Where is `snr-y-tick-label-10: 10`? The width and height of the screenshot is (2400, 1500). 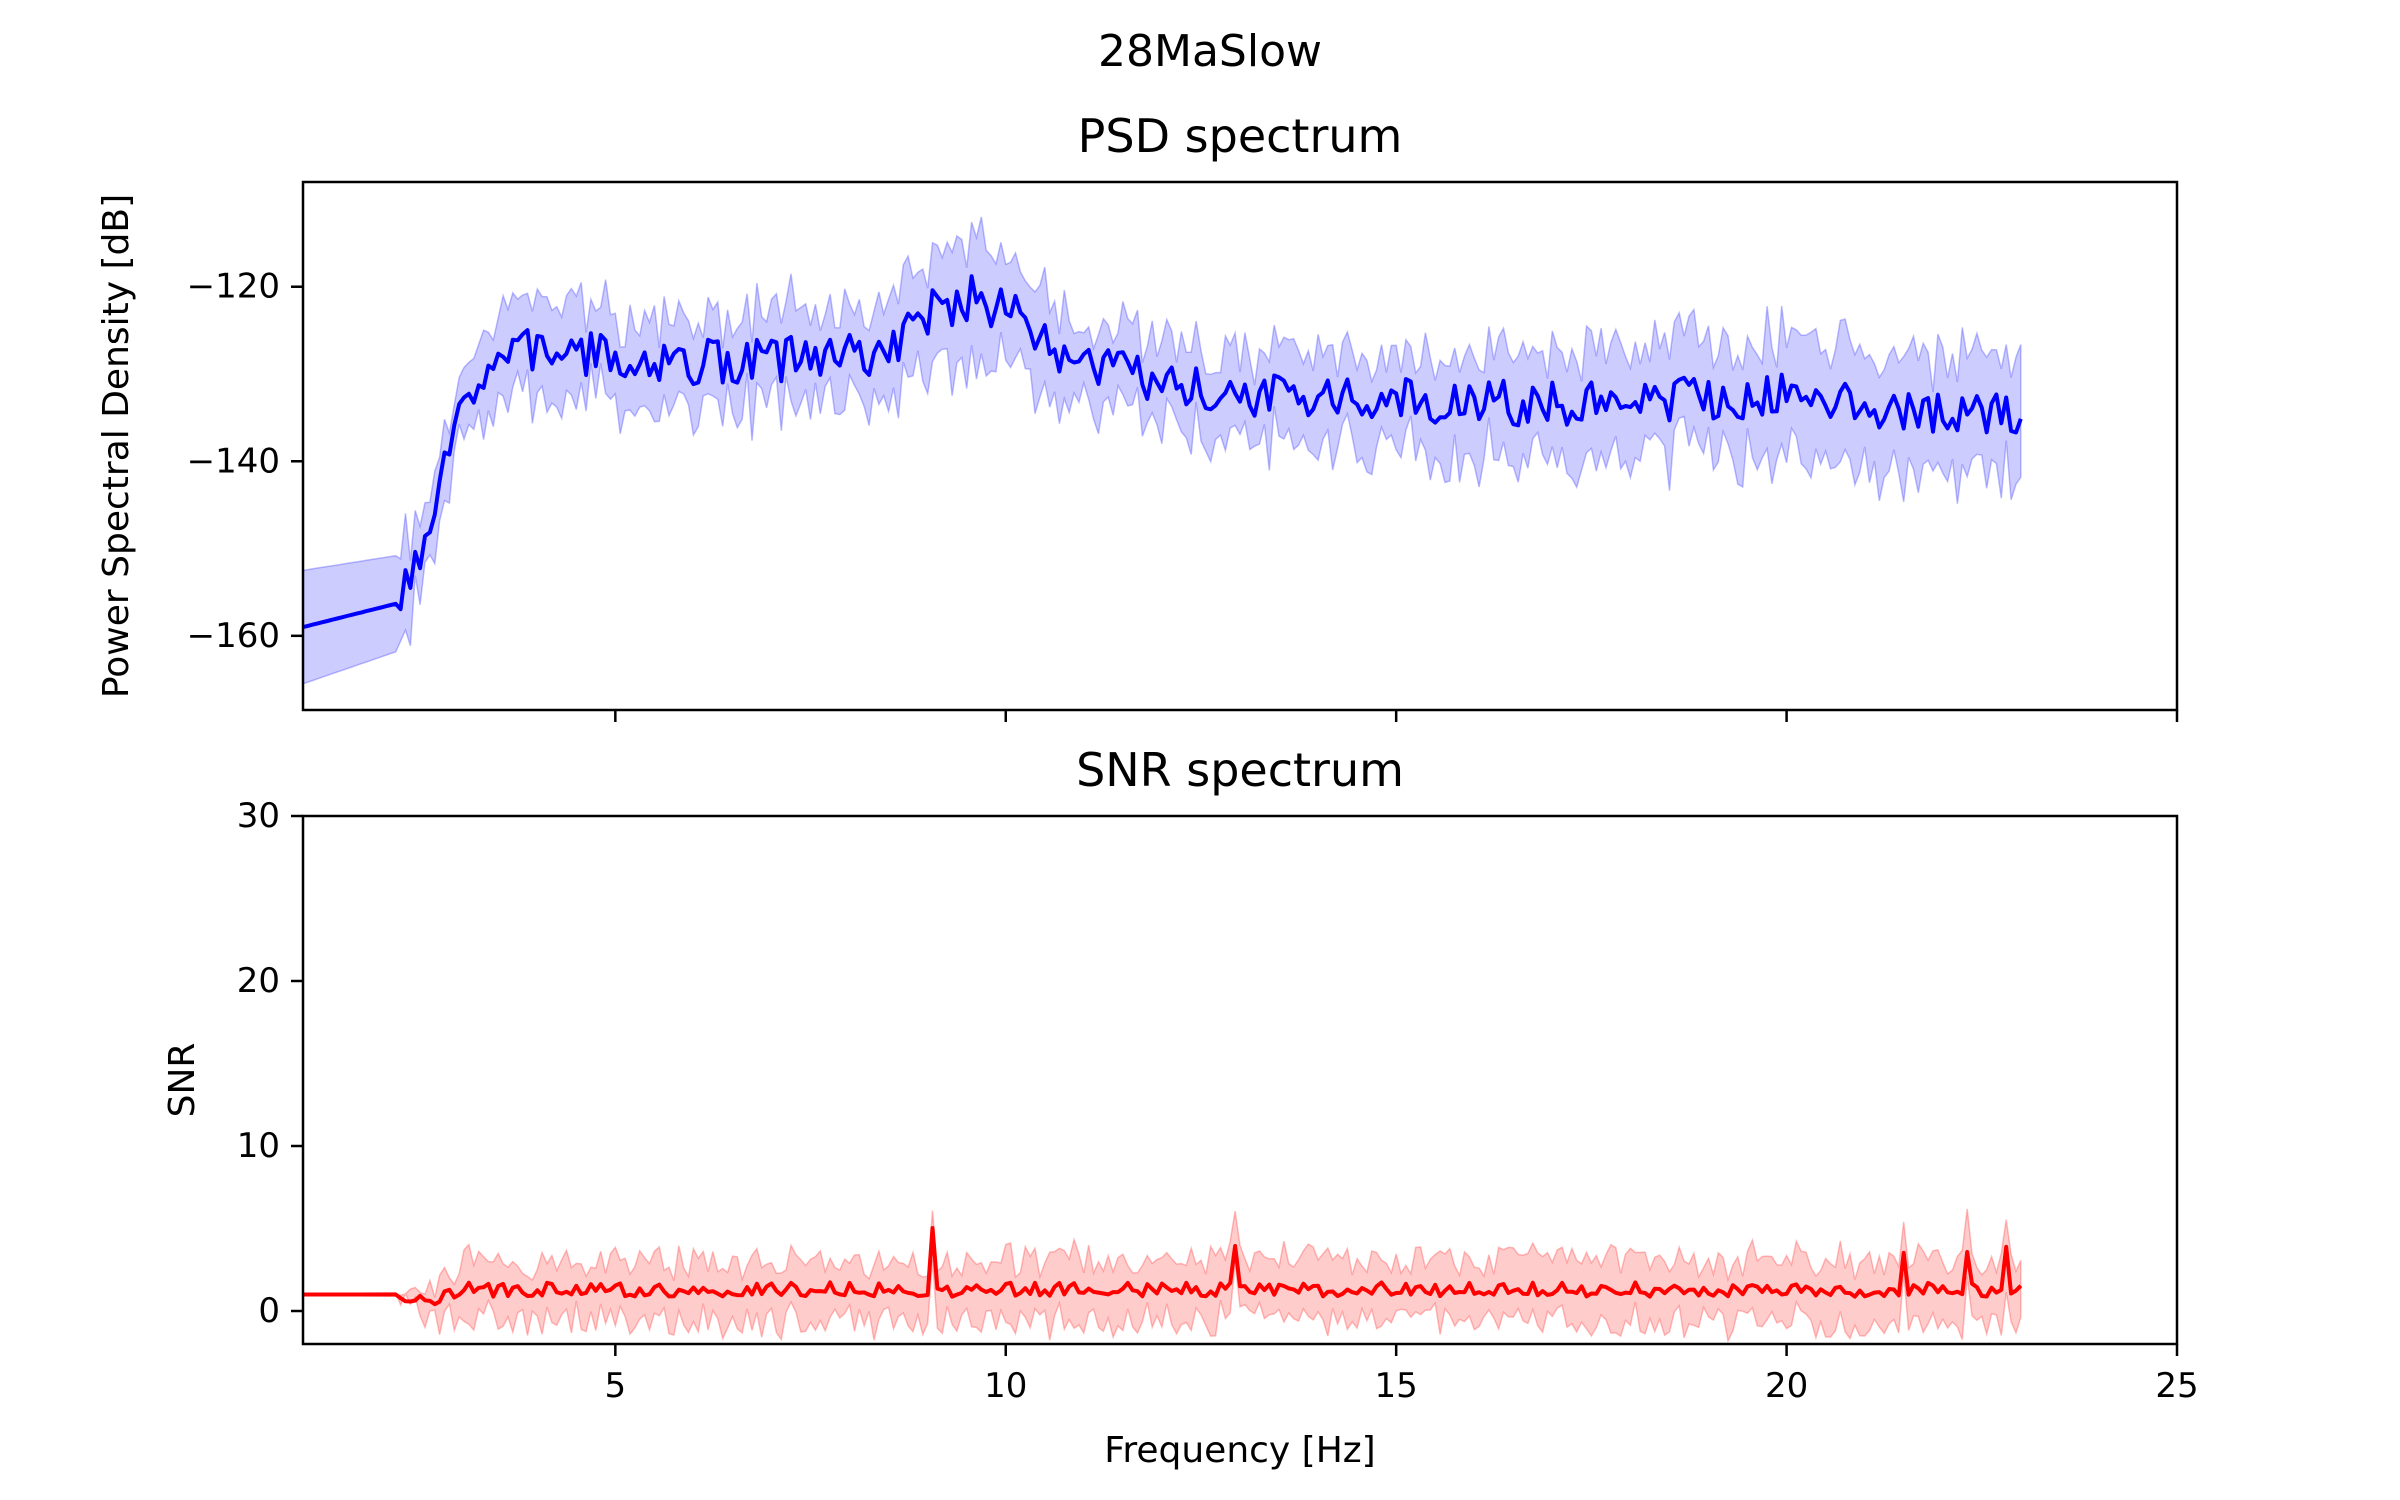
snr-y-tick-label-10: 10 is located at coordinates (258, 1146).